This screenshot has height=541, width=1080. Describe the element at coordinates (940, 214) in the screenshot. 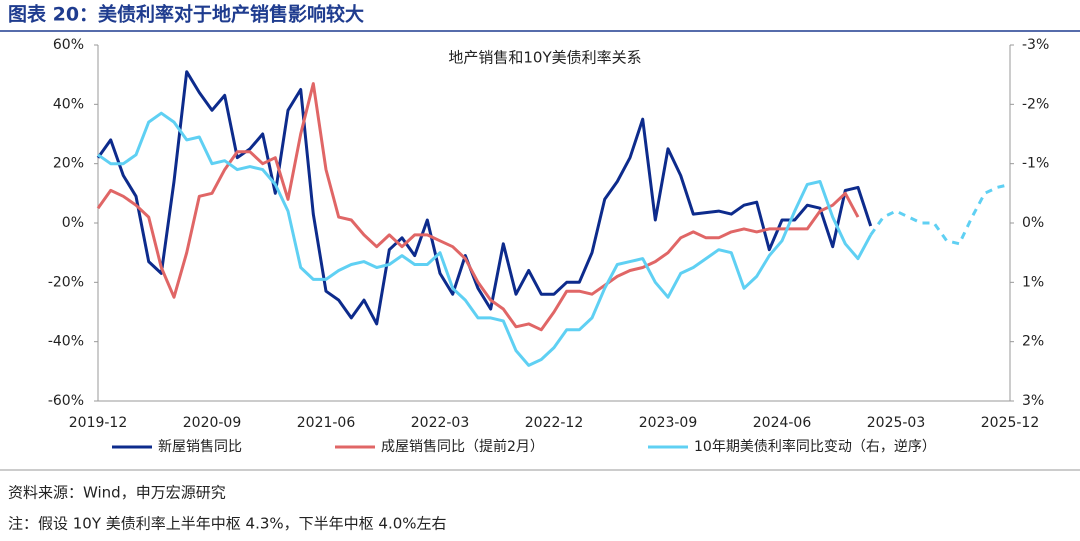

I see `series-line-dashed` at that location.